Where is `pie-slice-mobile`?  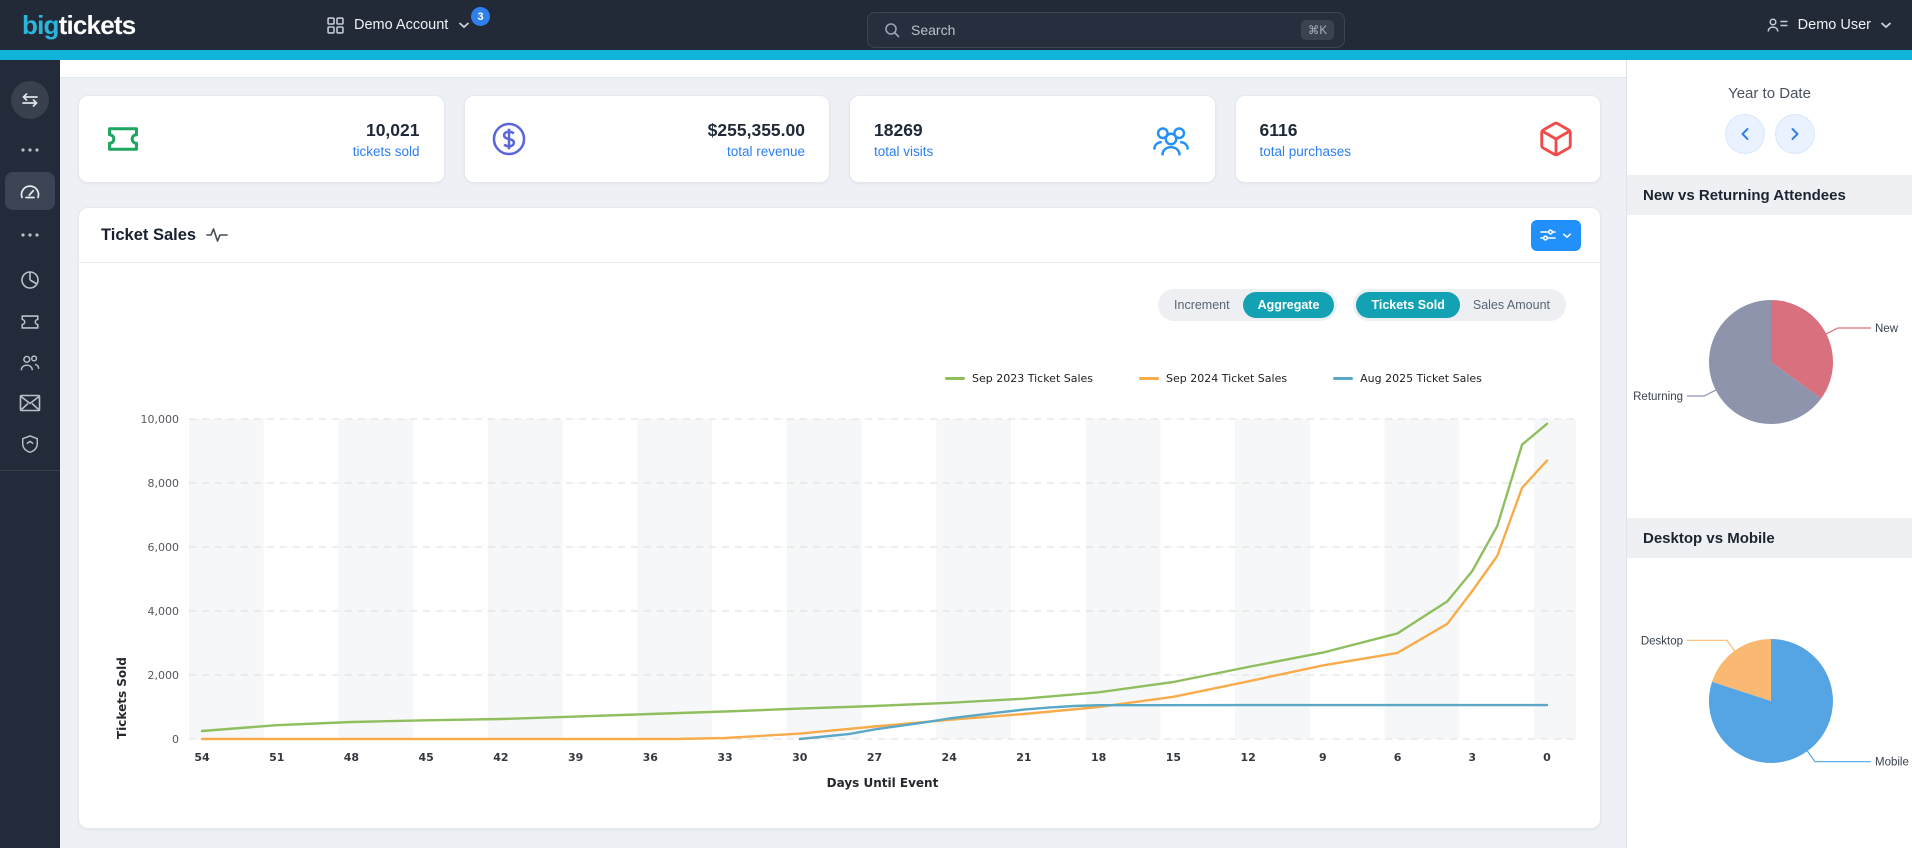
pie-slice-mobile is located at coordinates (1770, 701).